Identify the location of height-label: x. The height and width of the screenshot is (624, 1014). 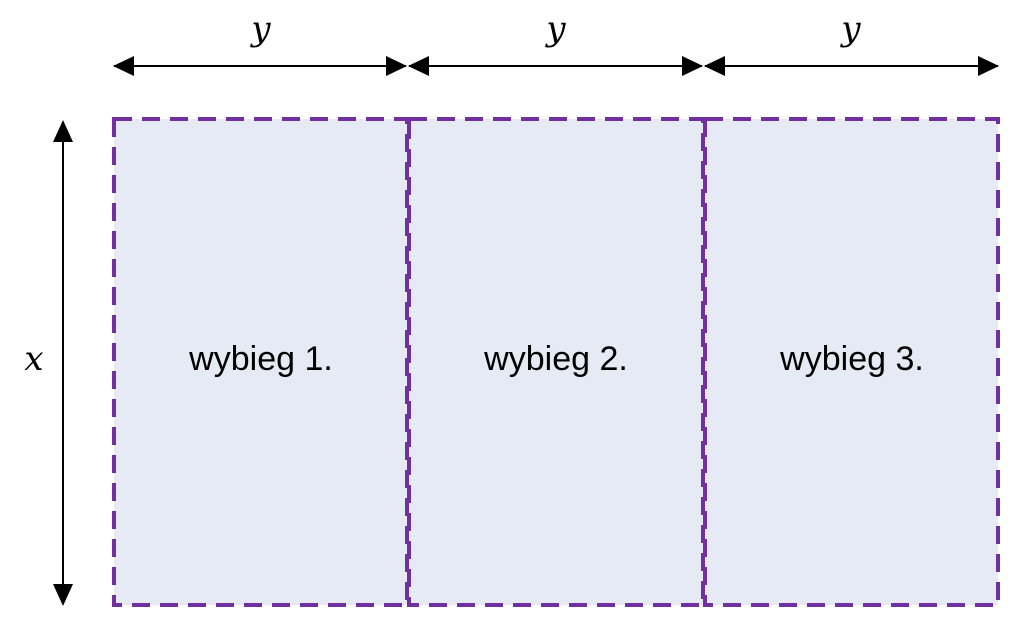
(33, 359).